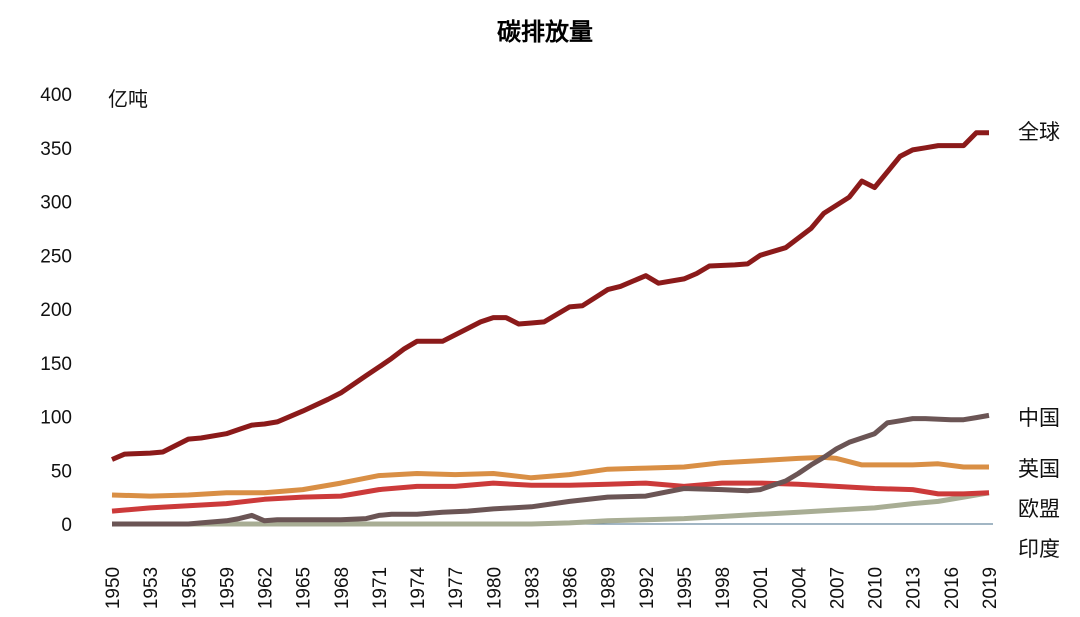 Image resolution: width=1080 pixels, height=617 pixels. I want to click on x-tick-label: 1986, so click(571, 588).